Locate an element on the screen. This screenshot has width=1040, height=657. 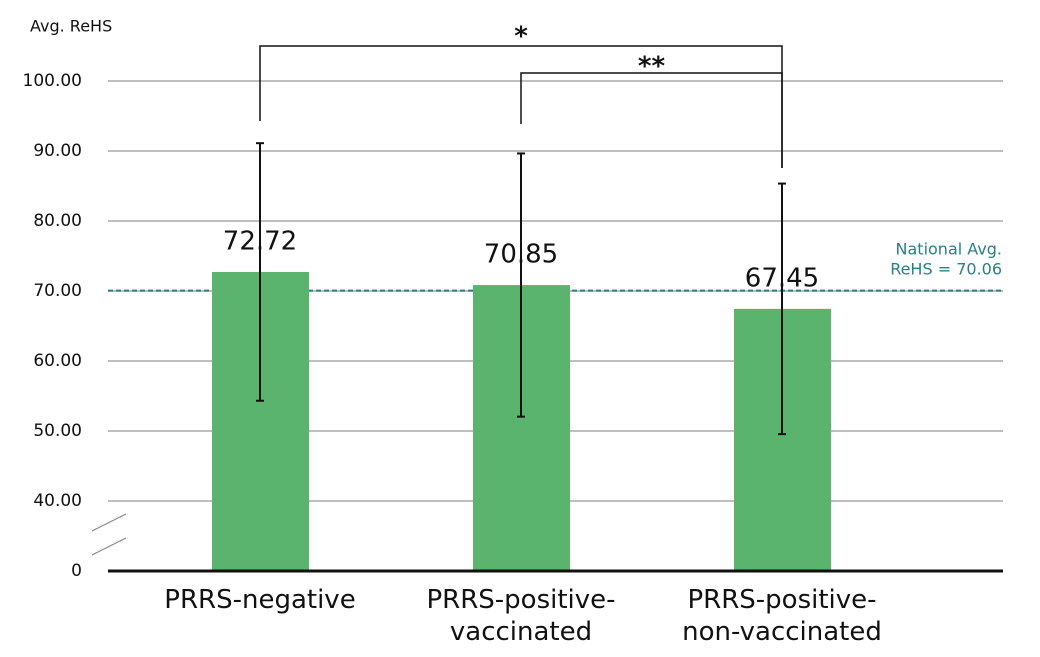
x-tick-label-line: vaccinated is located at coordinates (521, 632).